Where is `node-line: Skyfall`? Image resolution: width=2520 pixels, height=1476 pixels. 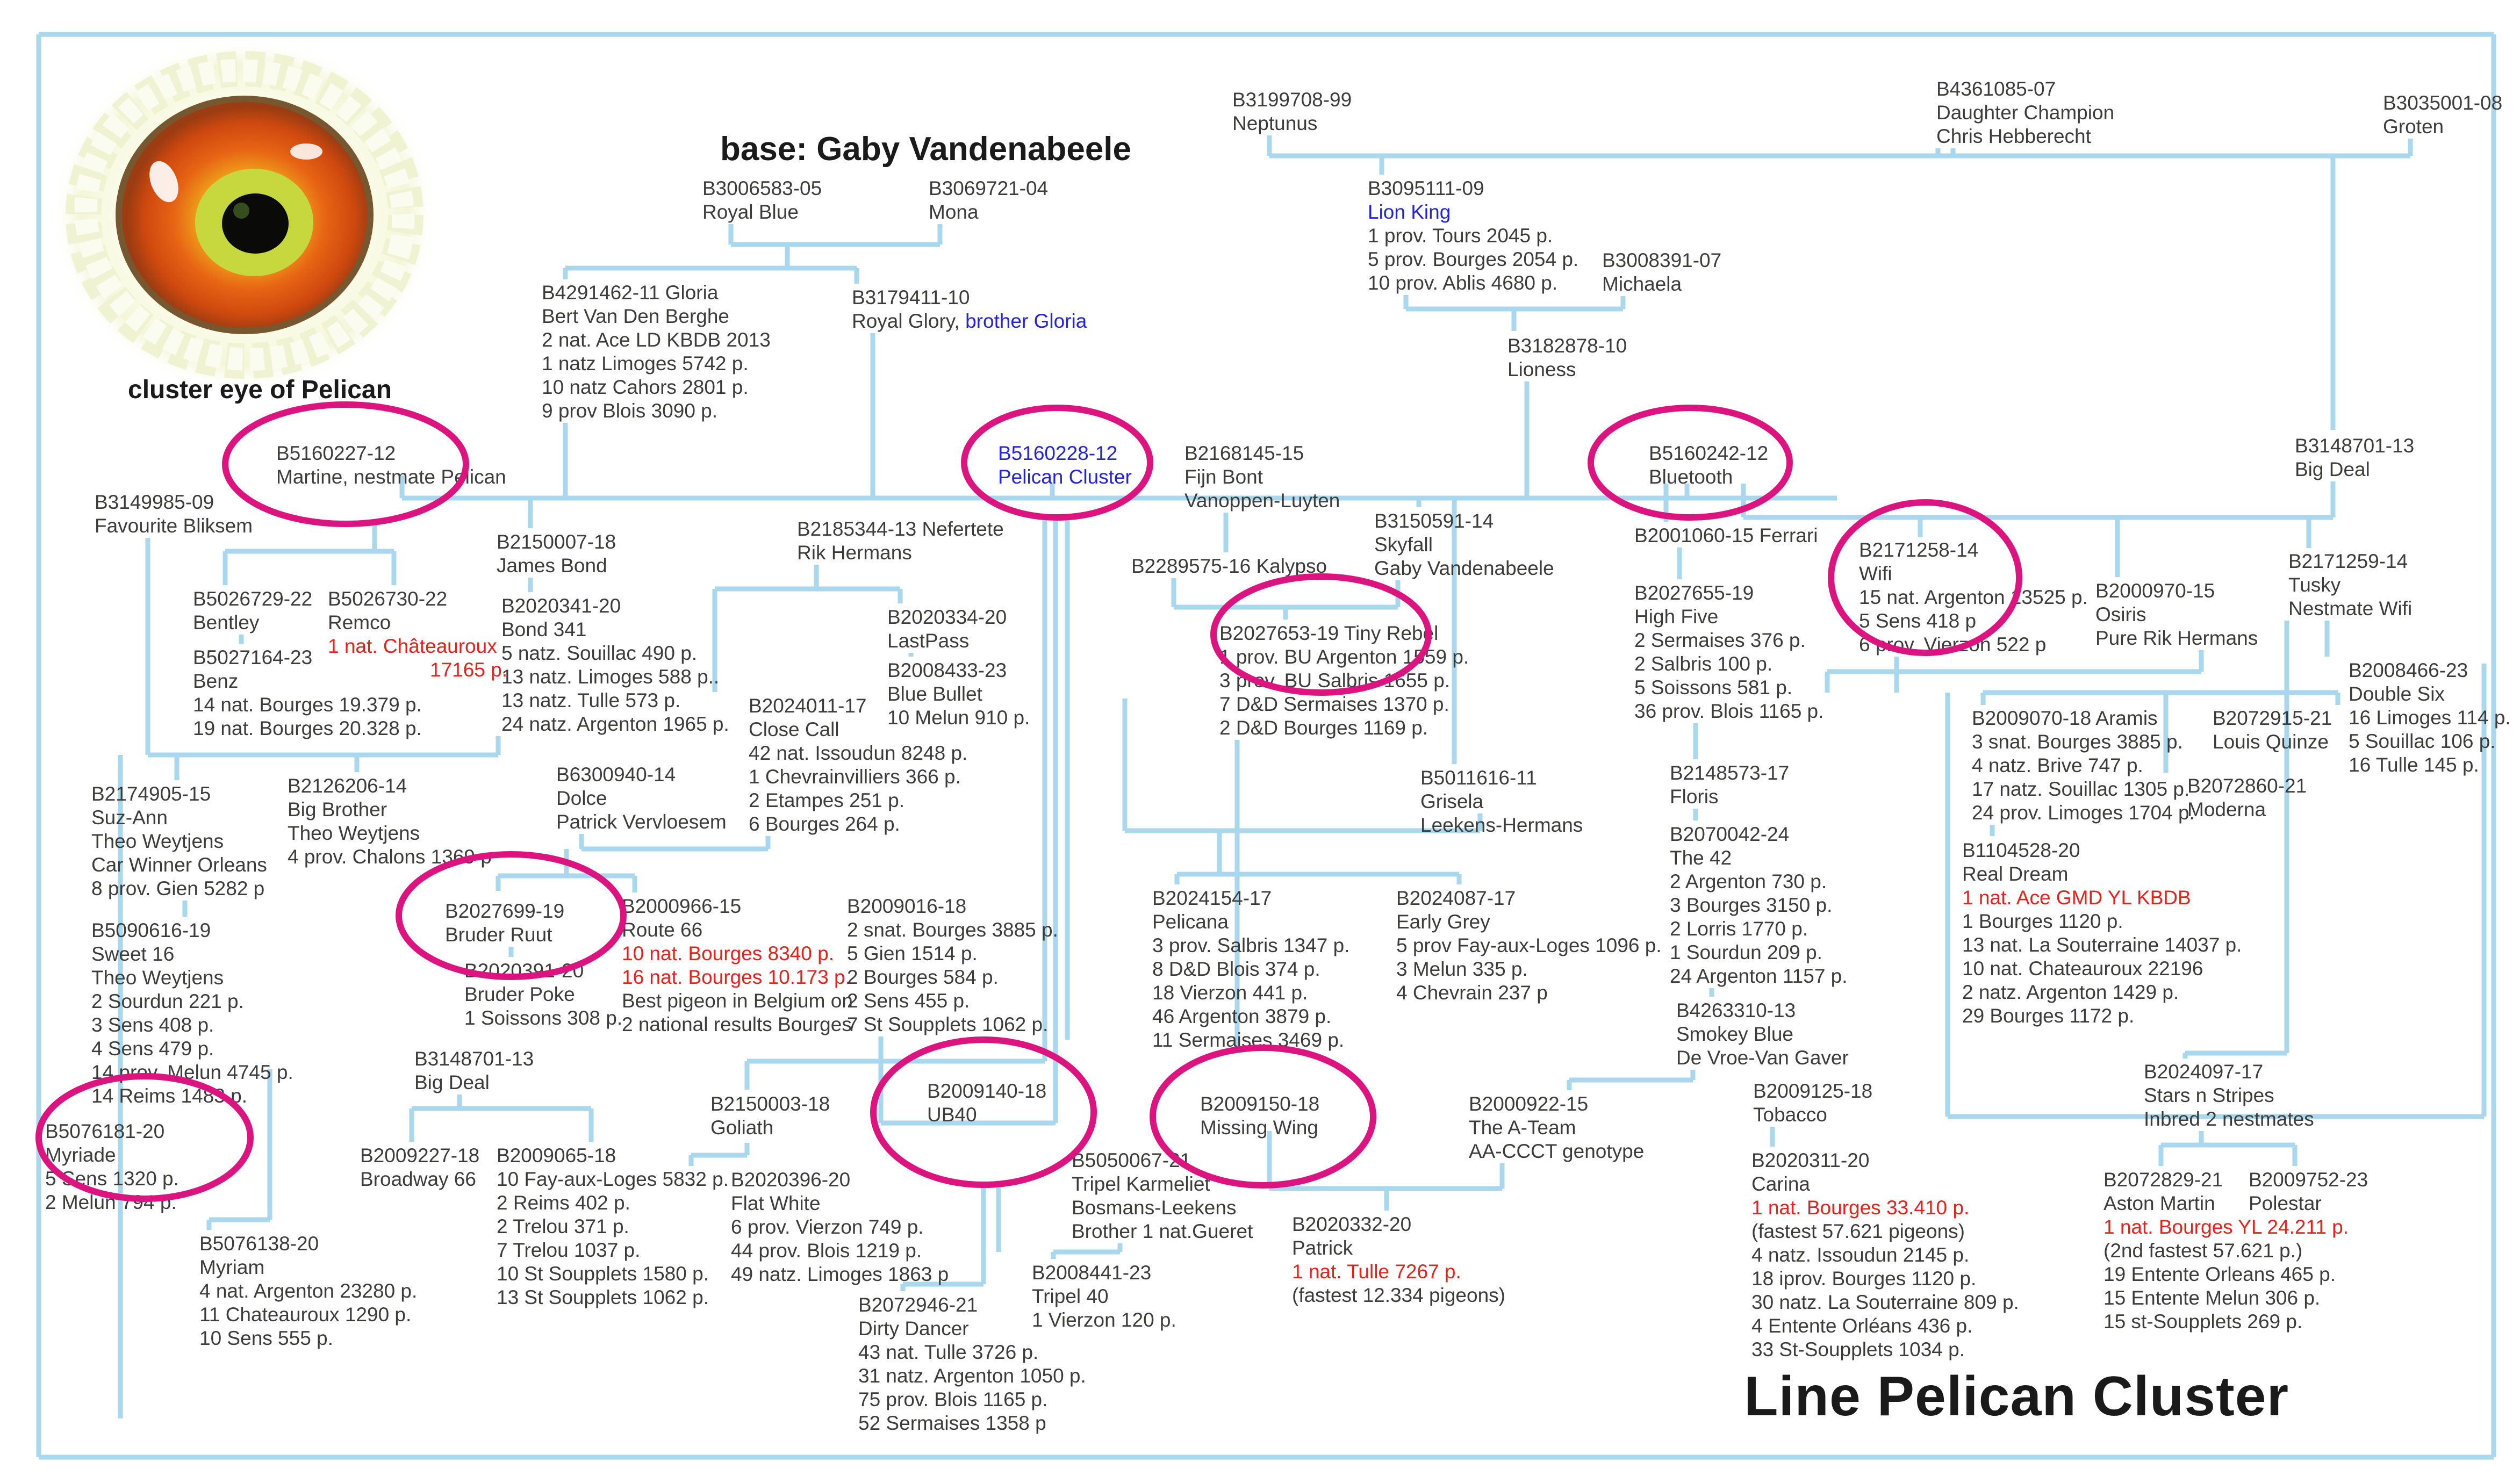
node-line: Skyfall is located at coordinates (1404, 545).